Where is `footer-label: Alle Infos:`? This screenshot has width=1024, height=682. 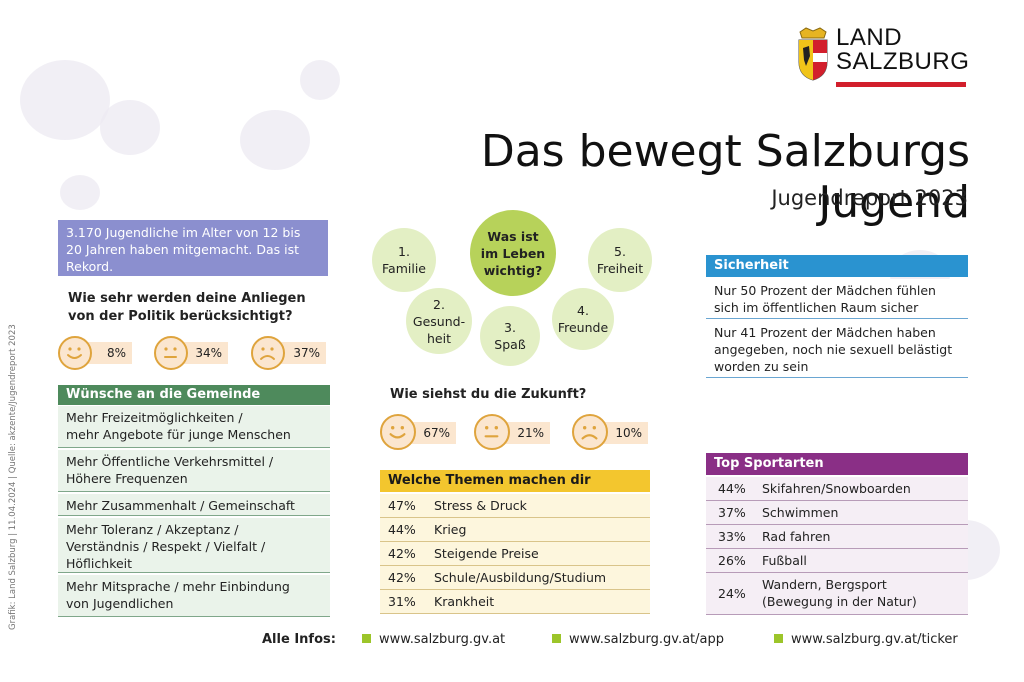
footer-label: Alle Infos: is located at coordinates (299, 639).